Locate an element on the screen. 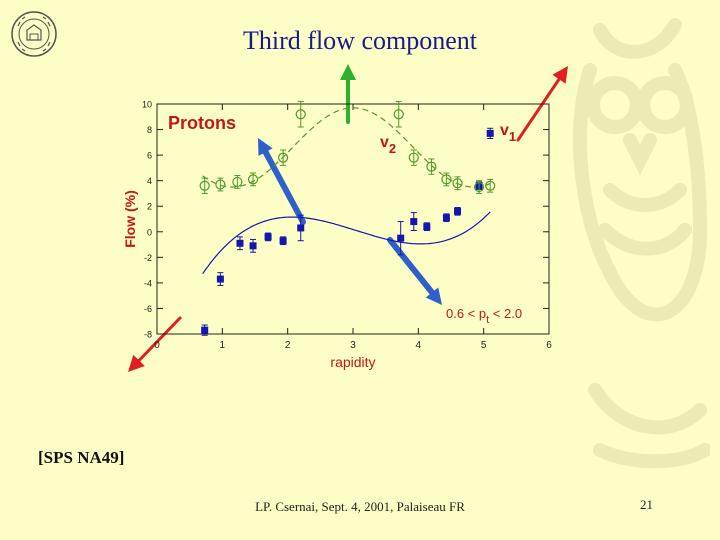 This screenshot has height=540, width=720. slide-title: Third flow component is located at coordinates (360, 40).